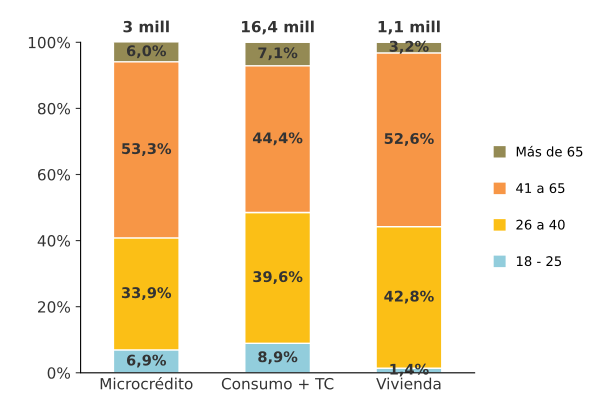 This screenshot has height=403, width=597. Describe the element at coordinates (146, 51) in the screenshot. I see `data-label: 6,0%` at that location.